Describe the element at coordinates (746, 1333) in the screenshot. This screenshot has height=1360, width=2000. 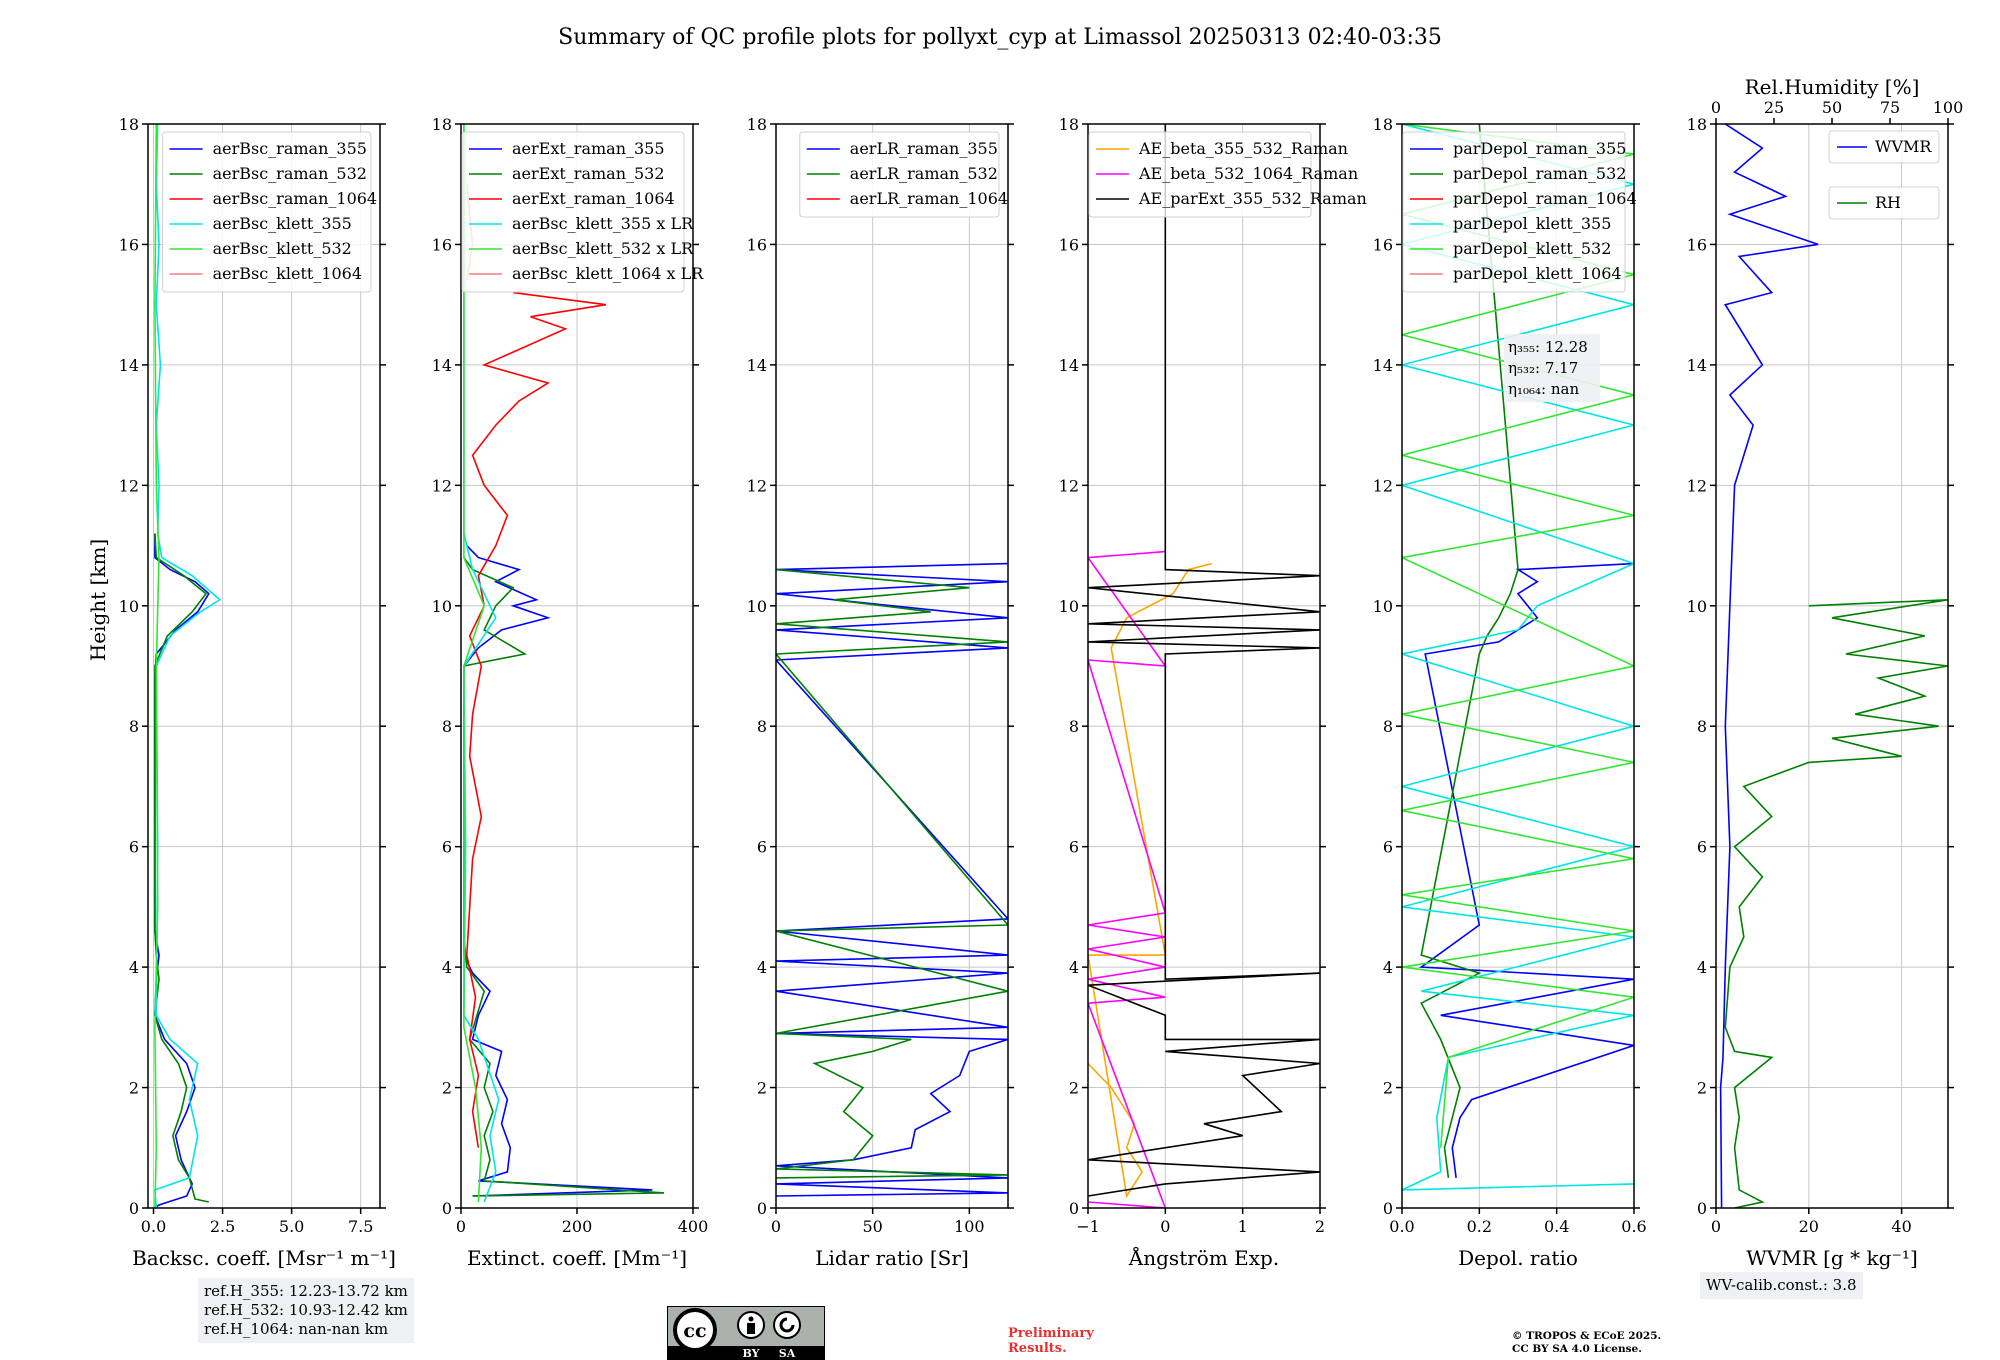
I see `cc-by-sa-license-badge: cc BY SA` at that location.